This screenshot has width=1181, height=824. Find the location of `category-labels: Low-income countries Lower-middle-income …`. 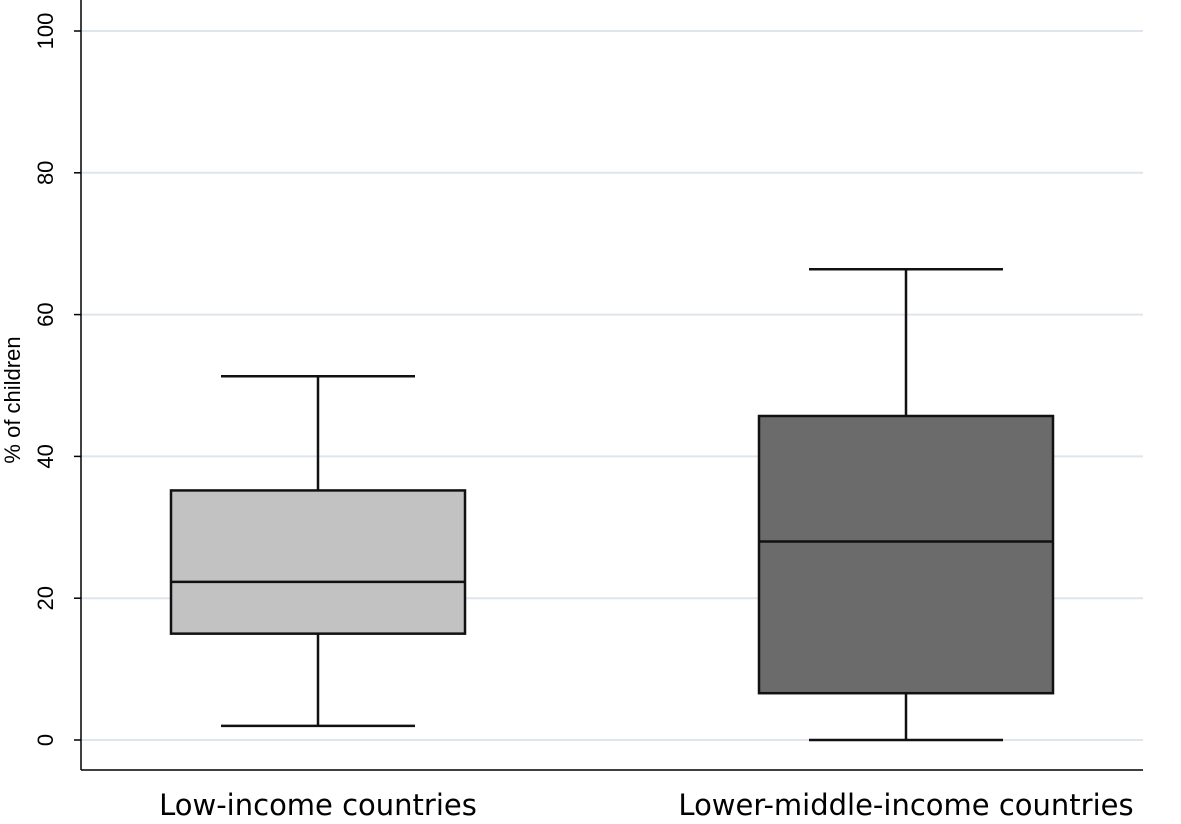

category-labels: Low-income countries Lower-middle-income … is located at coordinates (646, 805).